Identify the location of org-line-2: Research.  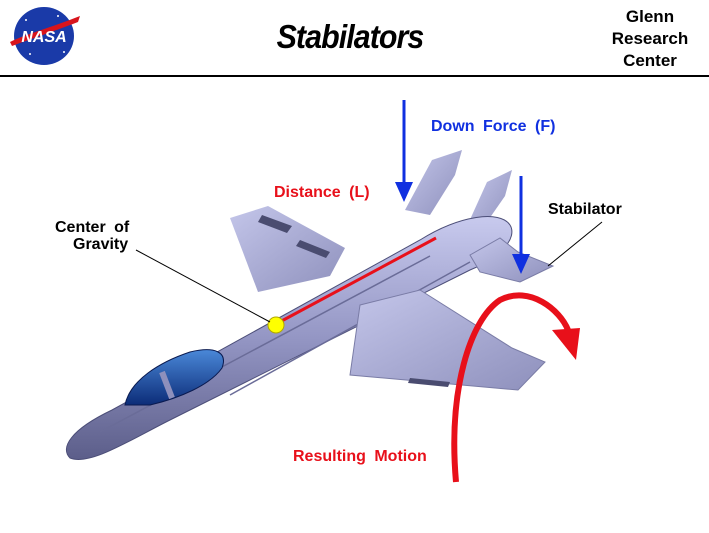
(650, 38).